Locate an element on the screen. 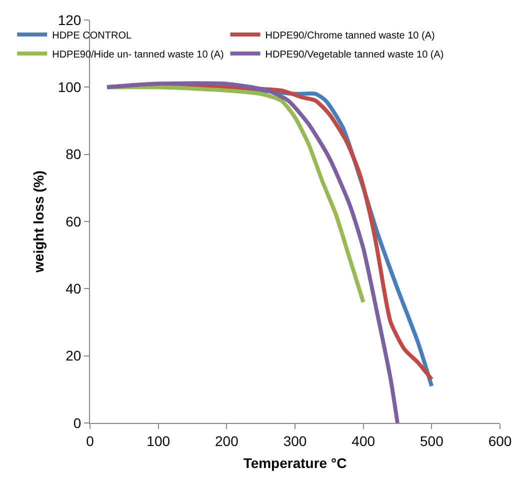  x-tick-label: 0 is located at coordinates (90, 440).